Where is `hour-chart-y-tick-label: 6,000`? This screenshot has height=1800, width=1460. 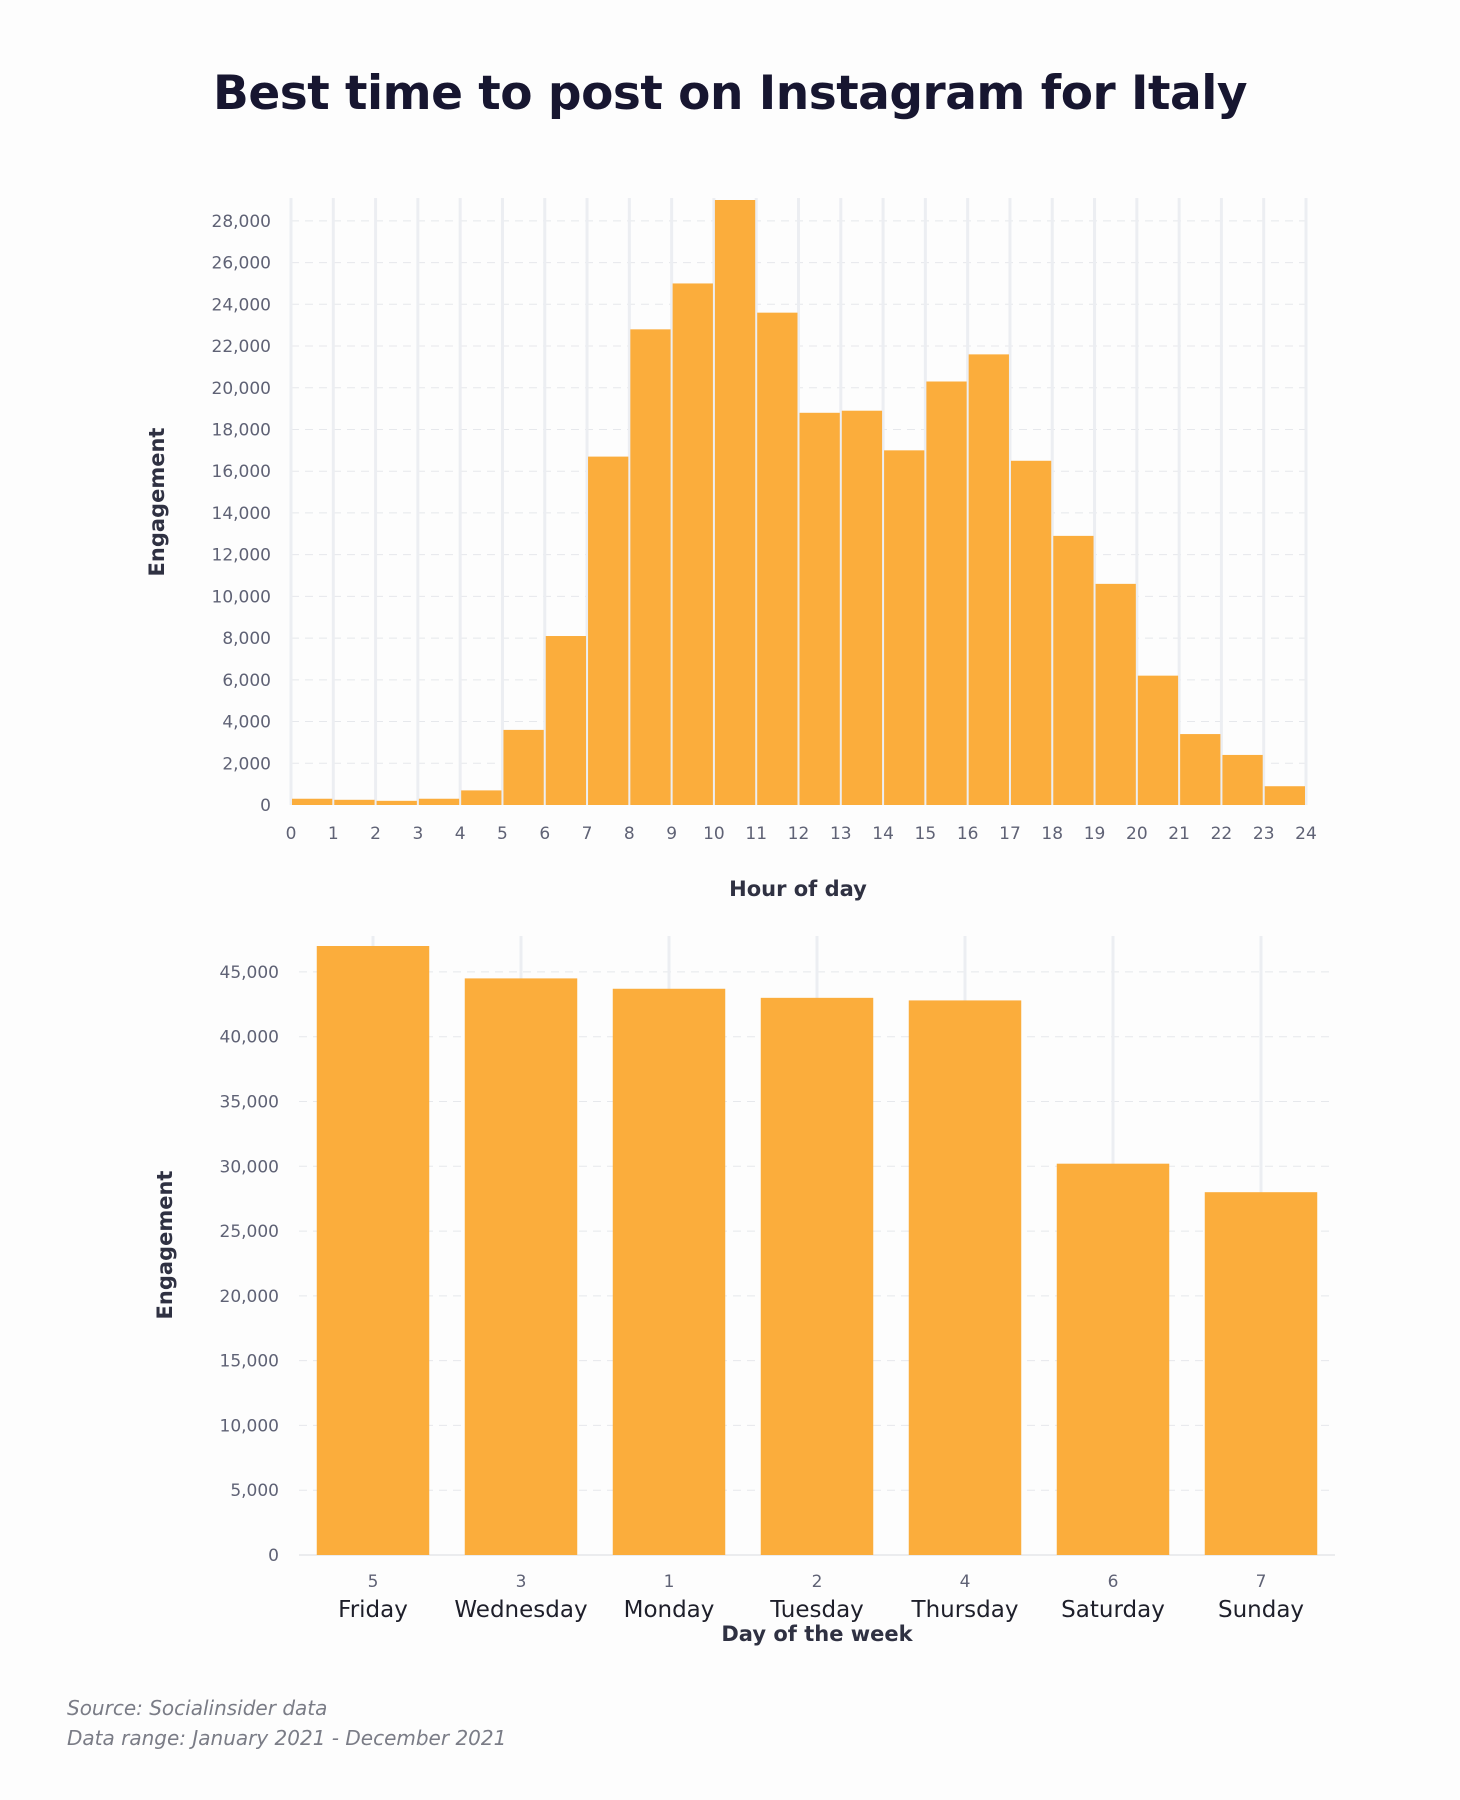
hour-chart-y-tick-label: 6,000 is located at coordinates (246, 681).